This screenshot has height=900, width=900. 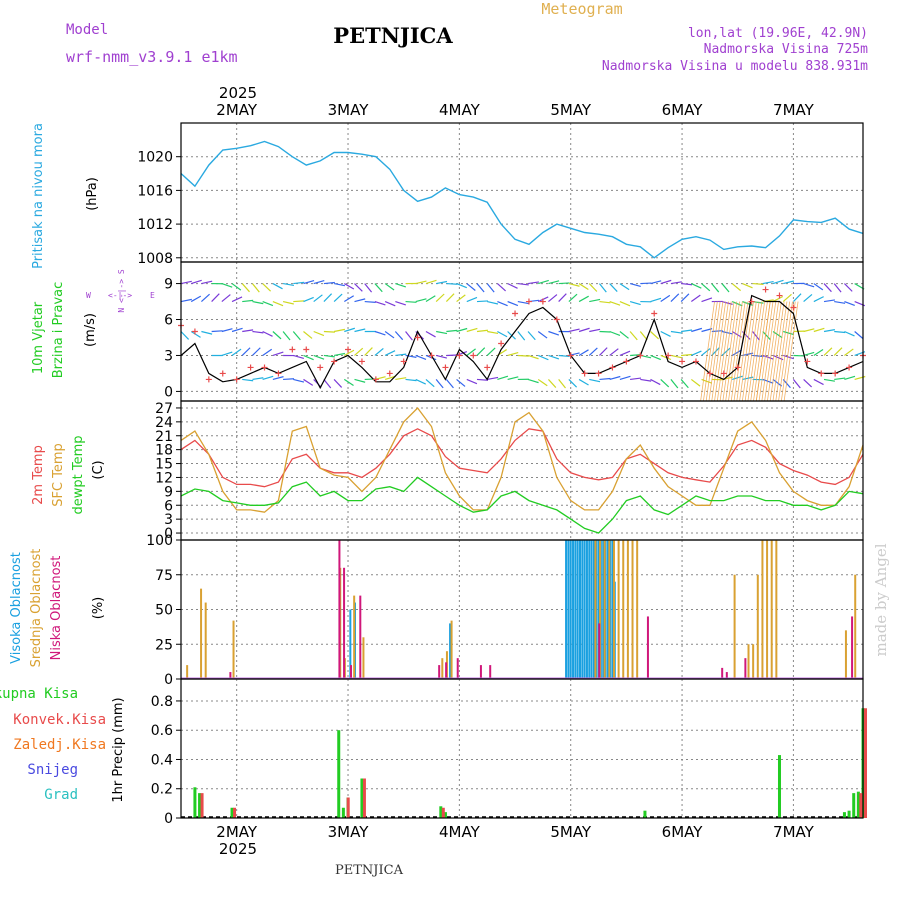 What do you see at coordinates (38, 196) in the screenshot?
I see `pressure-ylabel: Pritisak na nivou mora` at bounding box center [38, 196].